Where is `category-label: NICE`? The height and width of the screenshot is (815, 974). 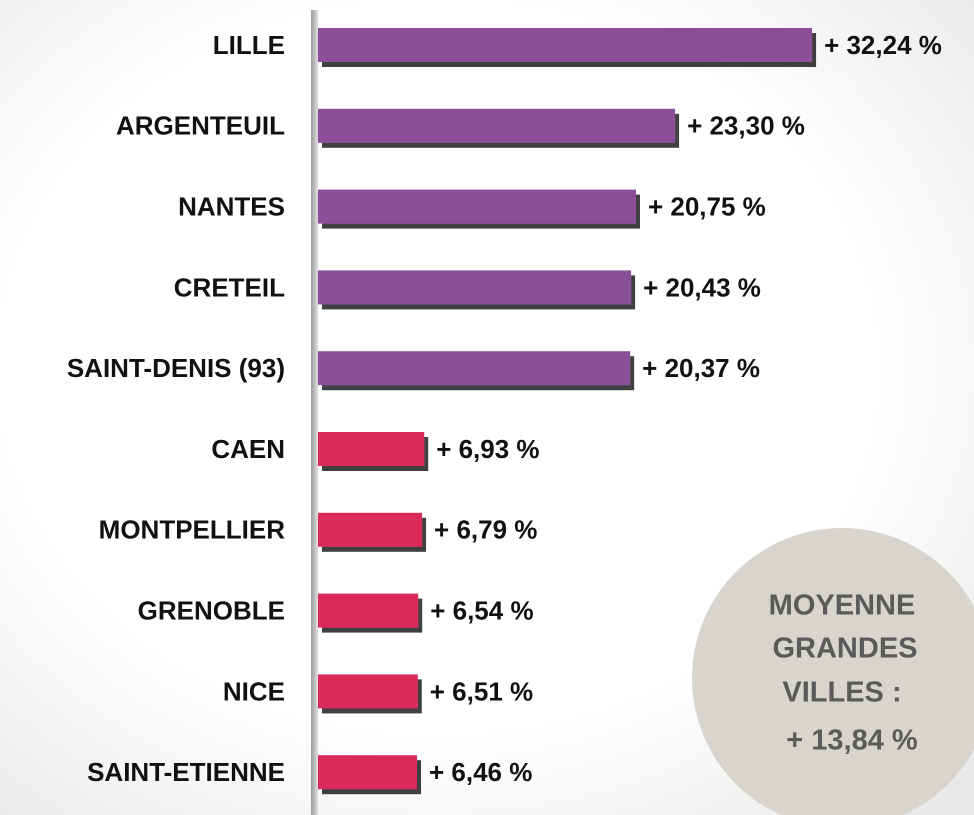
category-label: NICE is located at coordinates (254, 691).